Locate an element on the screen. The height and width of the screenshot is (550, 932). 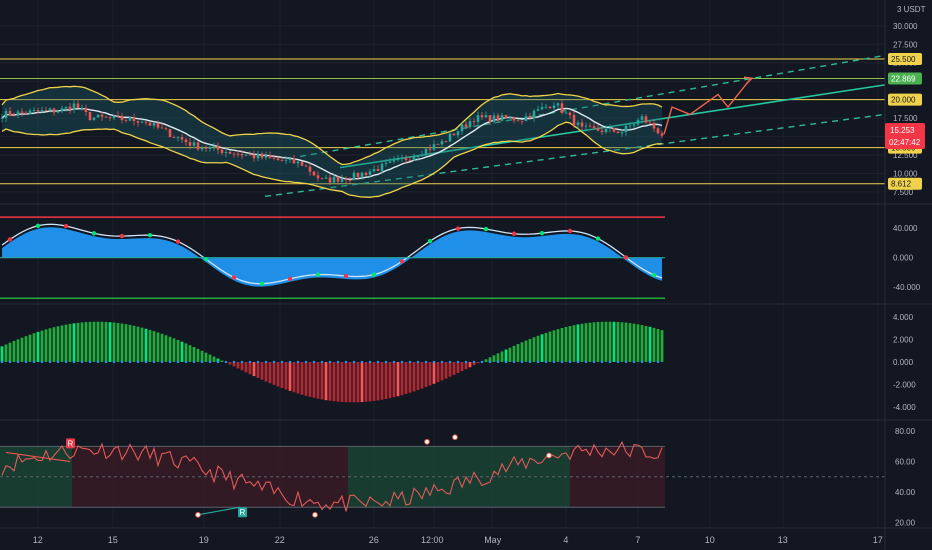
price-projection-drawing is located at coordinates (708, 105).